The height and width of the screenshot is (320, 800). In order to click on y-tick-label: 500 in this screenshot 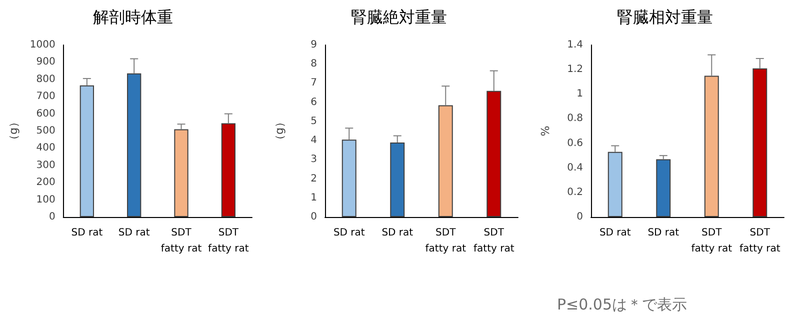, I will do `click(46, 131)`.